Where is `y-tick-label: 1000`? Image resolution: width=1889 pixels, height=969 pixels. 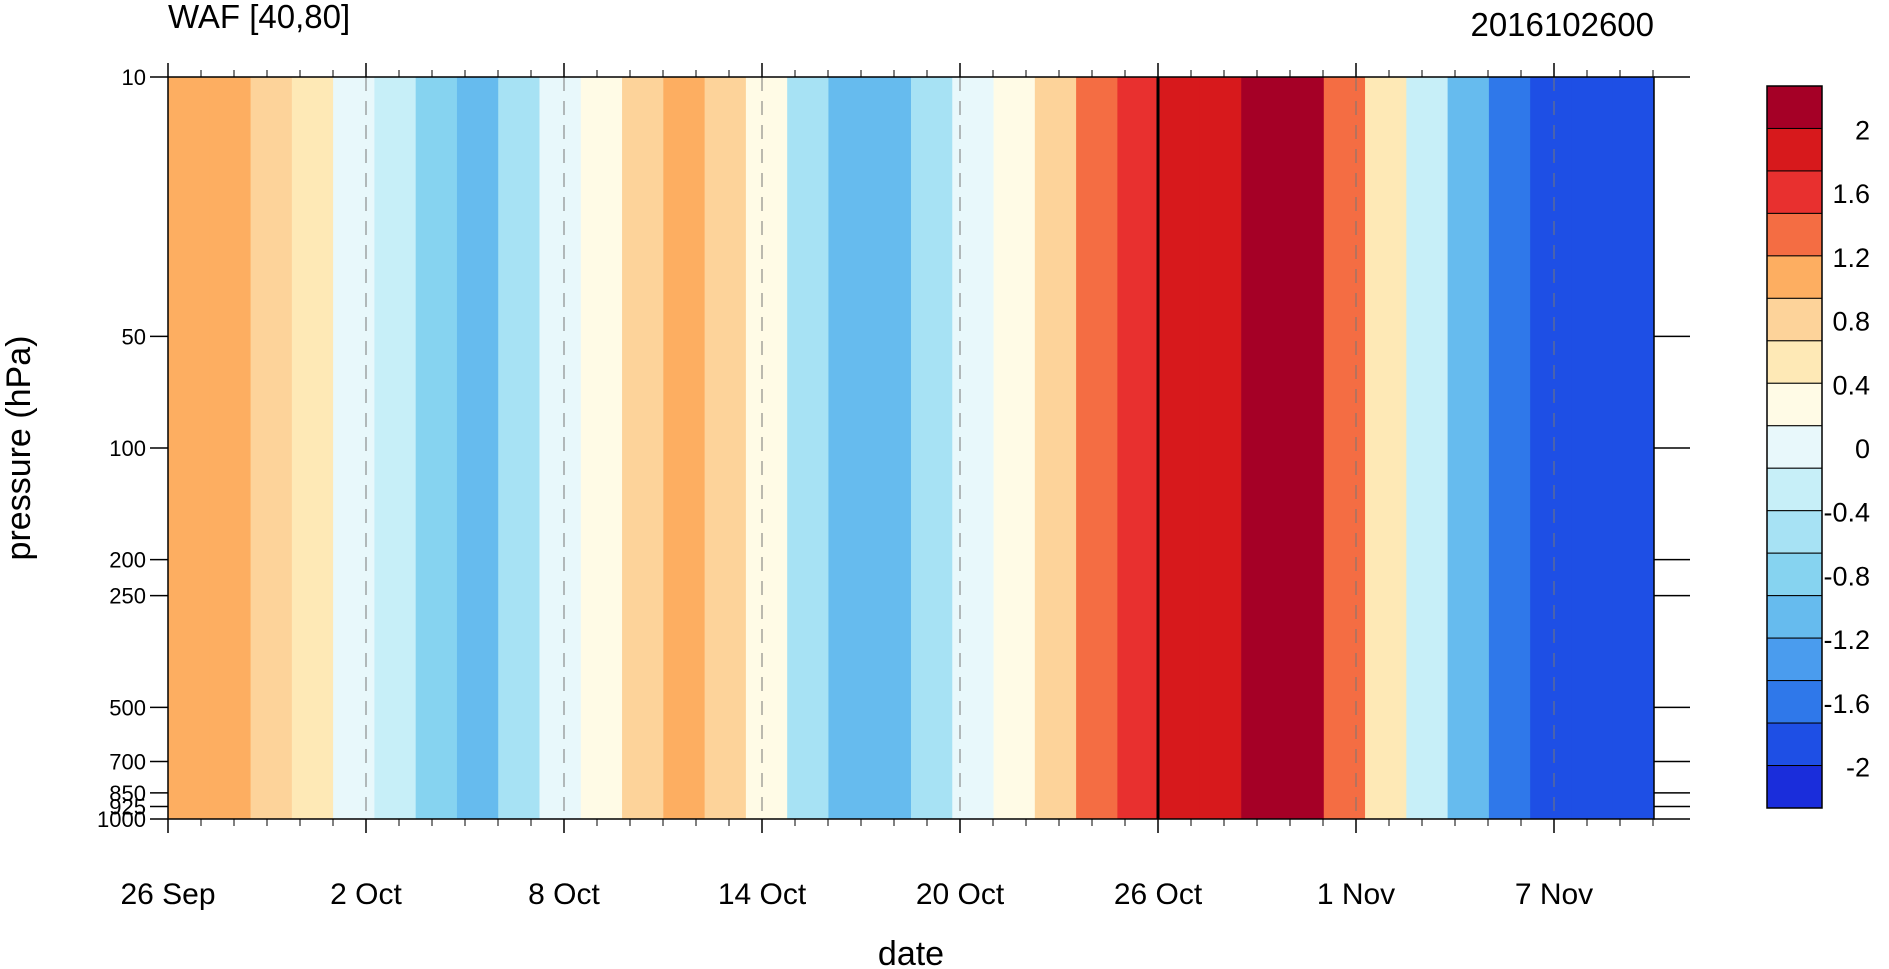
y-tick-label: 1000 is located at coordinates (121, 819).